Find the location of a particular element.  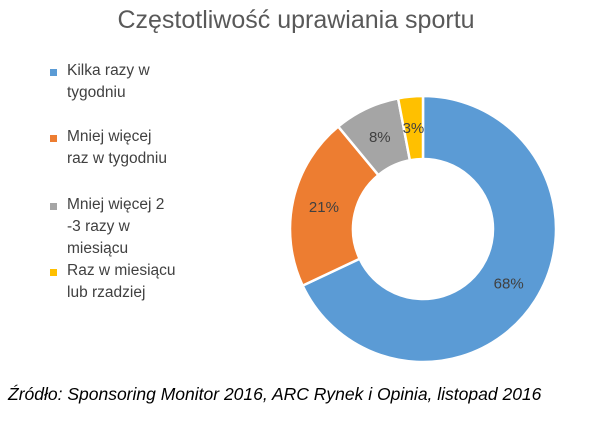

legend-label-line: Kilka razy w is located at coordinates (108, 70).